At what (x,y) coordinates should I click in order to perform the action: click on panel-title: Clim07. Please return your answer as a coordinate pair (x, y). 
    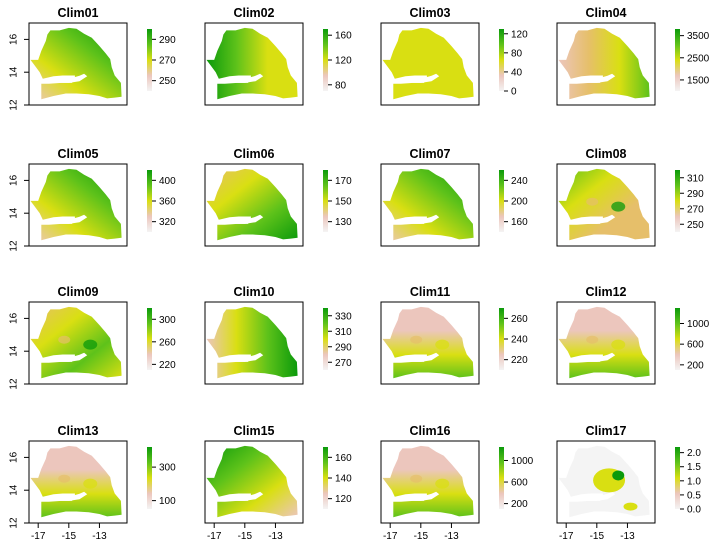
    Looking at the image, I should click on (430, 154).